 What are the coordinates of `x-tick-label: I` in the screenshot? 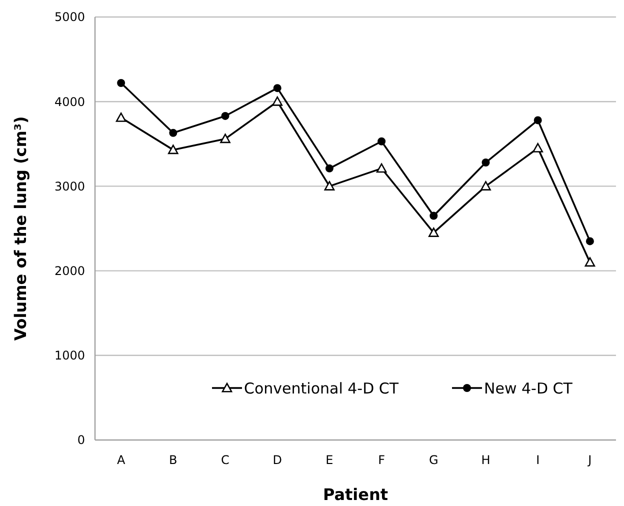 It's located at (538, 460).